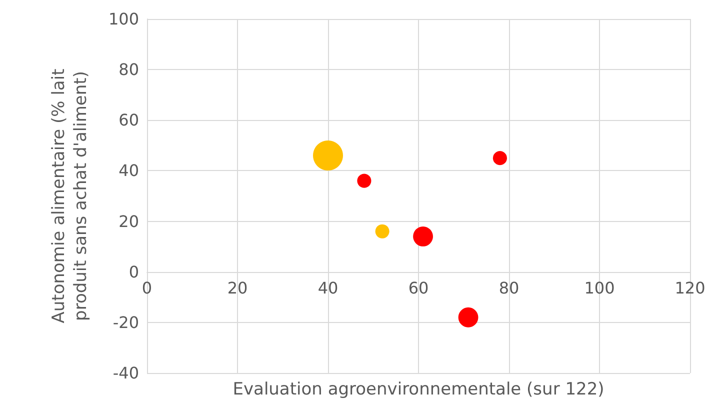 Image resolution: width=712 pixels, height=408 pixels. What do you see at coordinates (128, 70) in the screenshot?
I see `y-tick-label: 80` at bounding box center [128, 70].